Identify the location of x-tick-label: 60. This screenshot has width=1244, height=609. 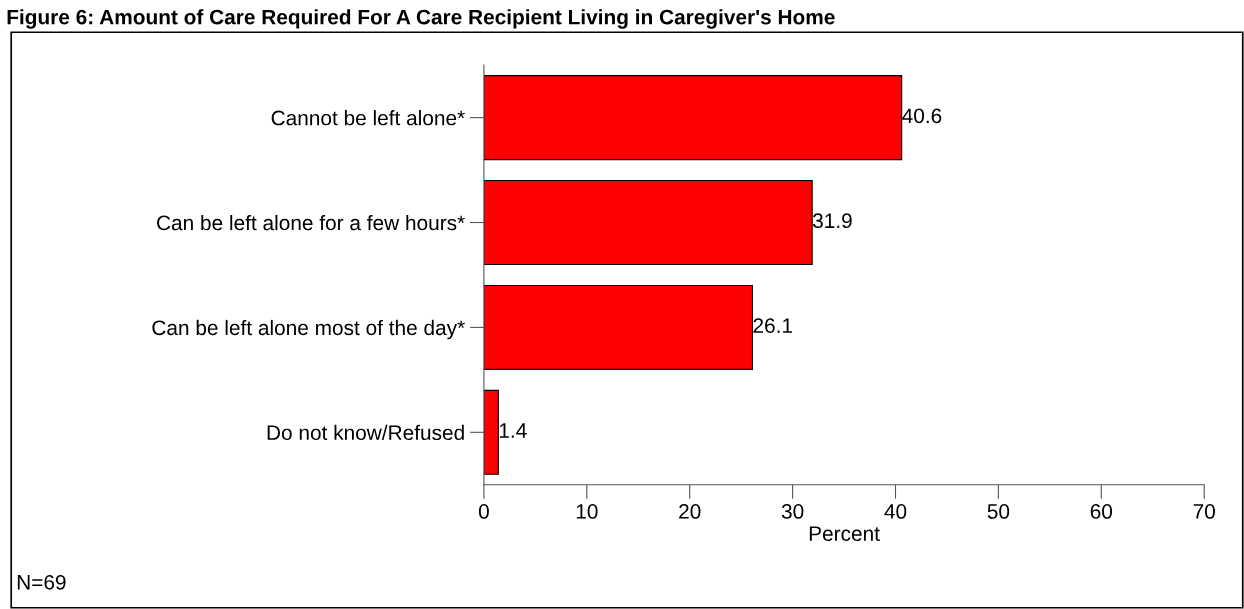
(1101, 511).